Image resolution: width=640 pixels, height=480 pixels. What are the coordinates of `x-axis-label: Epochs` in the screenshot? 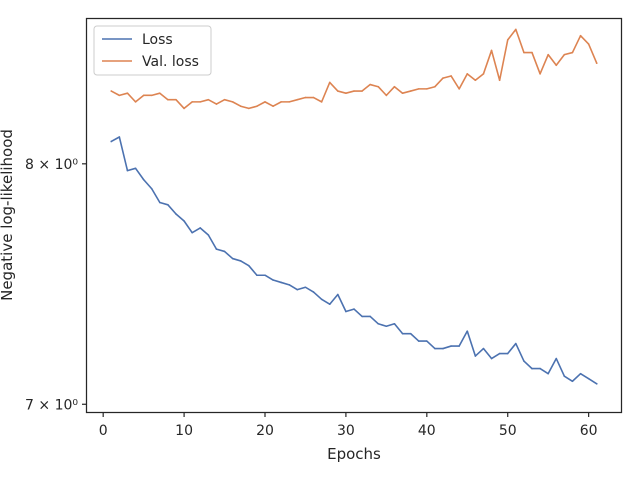 It's located at (354, 454).